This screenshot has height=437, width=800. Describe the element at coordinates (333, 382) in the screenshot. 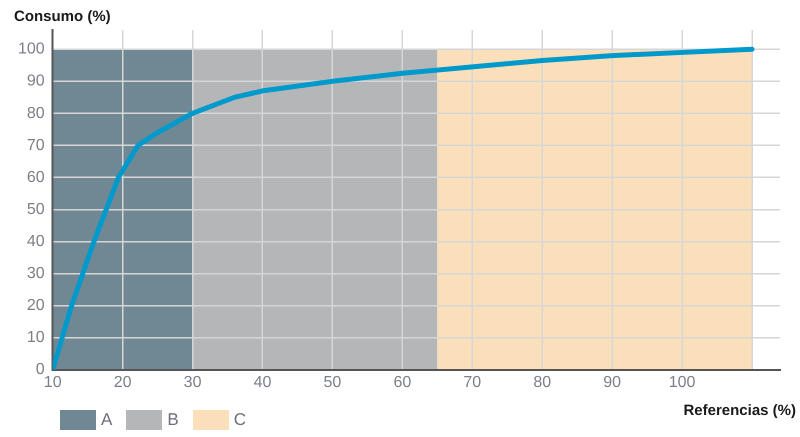

I see `x-tick-label: 50` at that location.